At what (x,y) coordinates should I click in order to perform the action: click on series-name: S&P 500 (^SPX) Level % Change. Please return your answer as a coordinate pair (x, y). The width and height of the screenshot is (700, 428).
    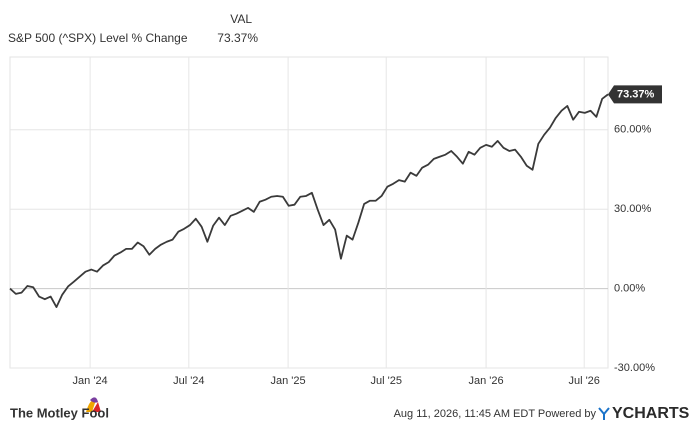
    Looking at the image, I should click on (98, 38).